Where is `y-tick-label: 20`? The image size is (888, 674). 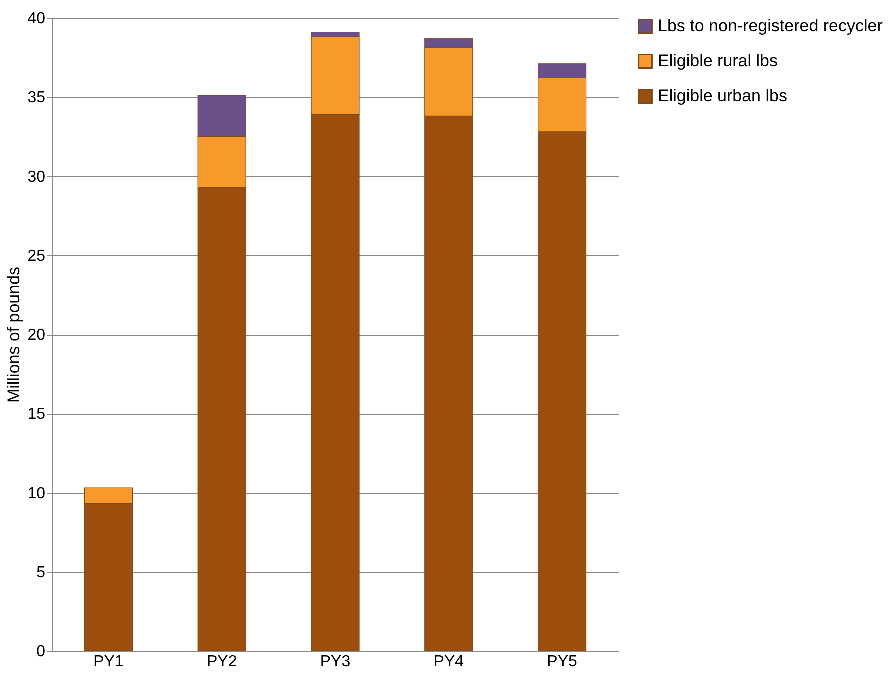
y-tick-label: 20 is located at coordinates (37, 335).